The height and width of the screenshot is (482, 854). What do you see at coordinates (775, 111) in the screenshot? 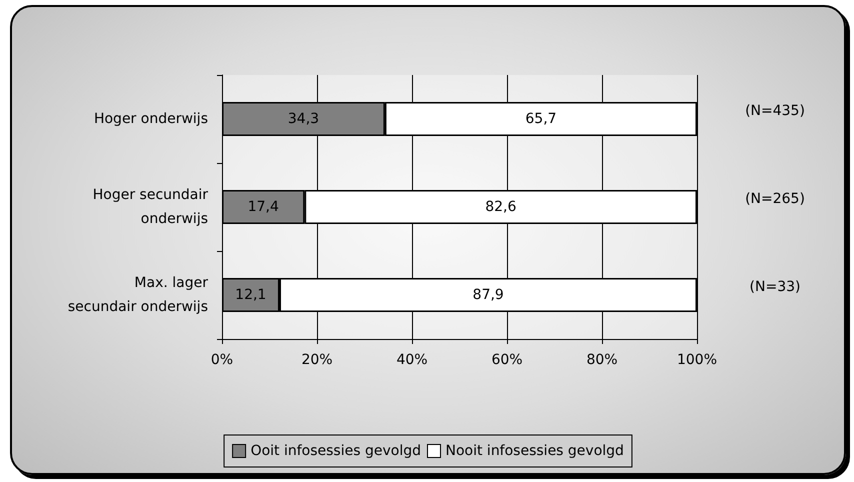
I see `text: (N=435)` at bounding box center [775, 111].